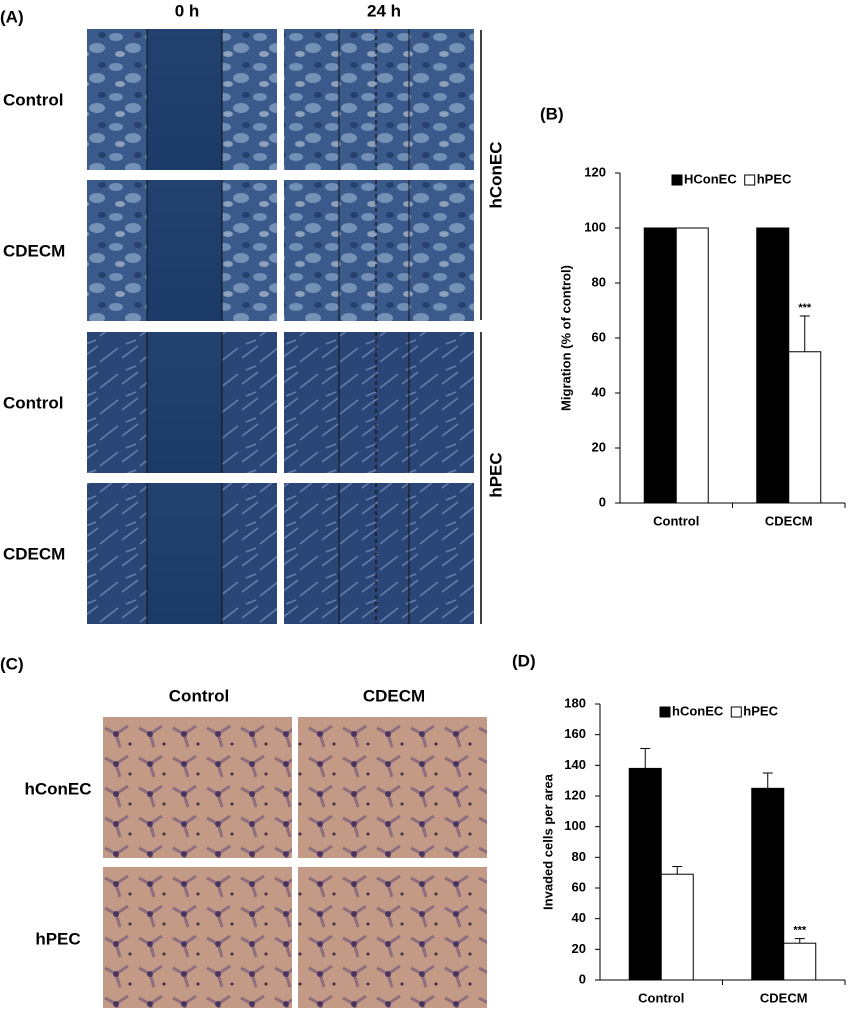 The width and height of the screenshot is (850, 1010). Describe the element at coordinates (187, 10) in the screenshot. I see `column-header: 0 h` at that location.